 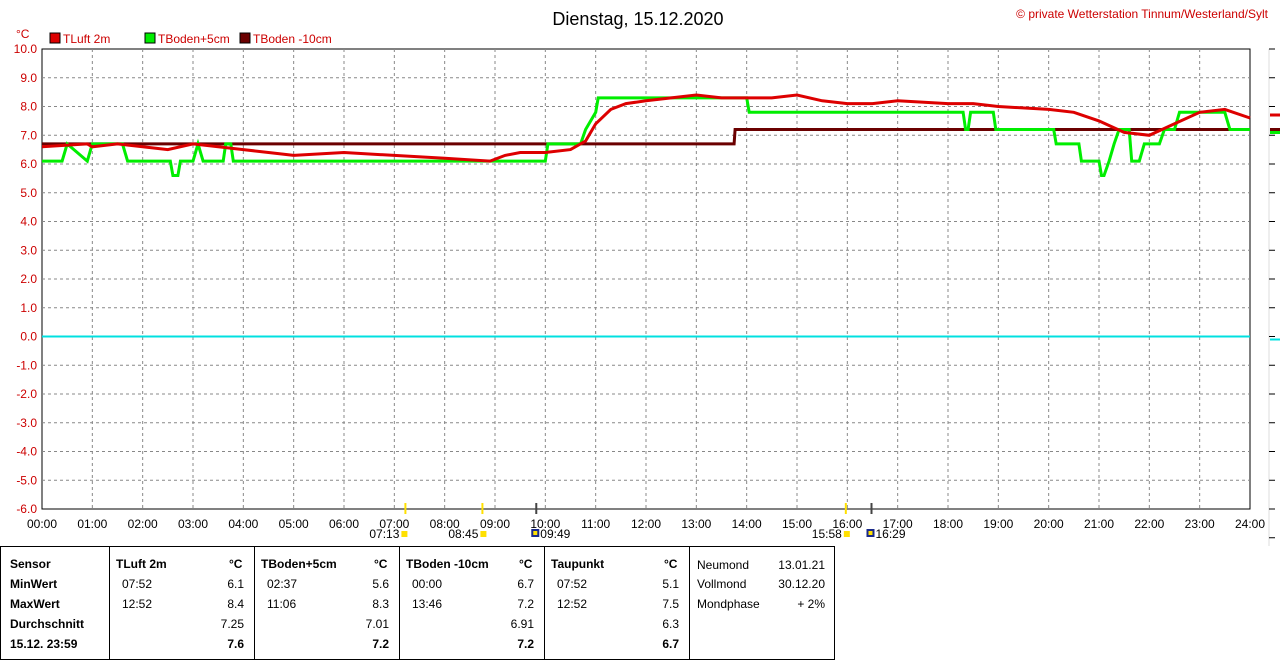 I want to click on x-tick-label: 06:00, so click(x=344, y=524).